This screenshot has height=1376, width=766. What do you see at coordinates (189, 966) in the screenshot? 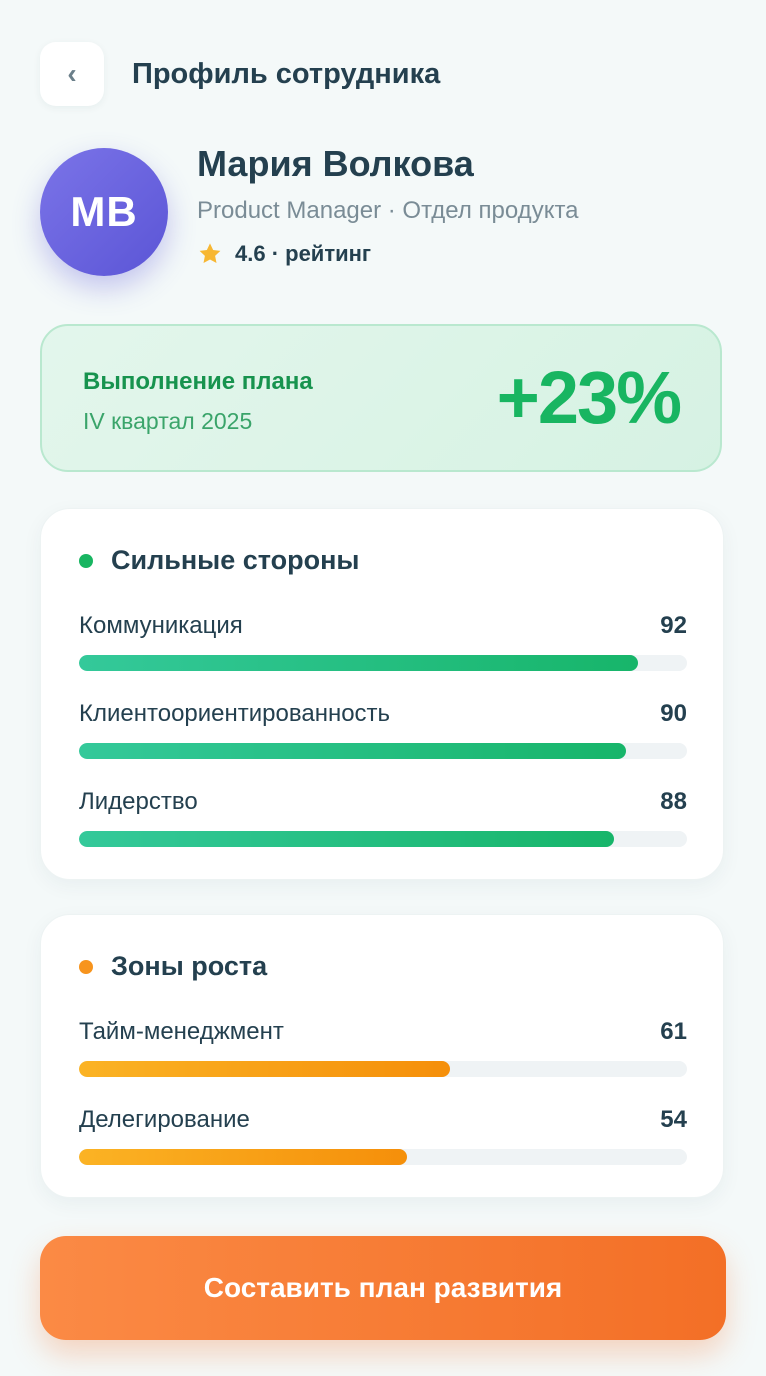
I see `growth-heading-text: Зоны роста` at bounding box center [189, 966].